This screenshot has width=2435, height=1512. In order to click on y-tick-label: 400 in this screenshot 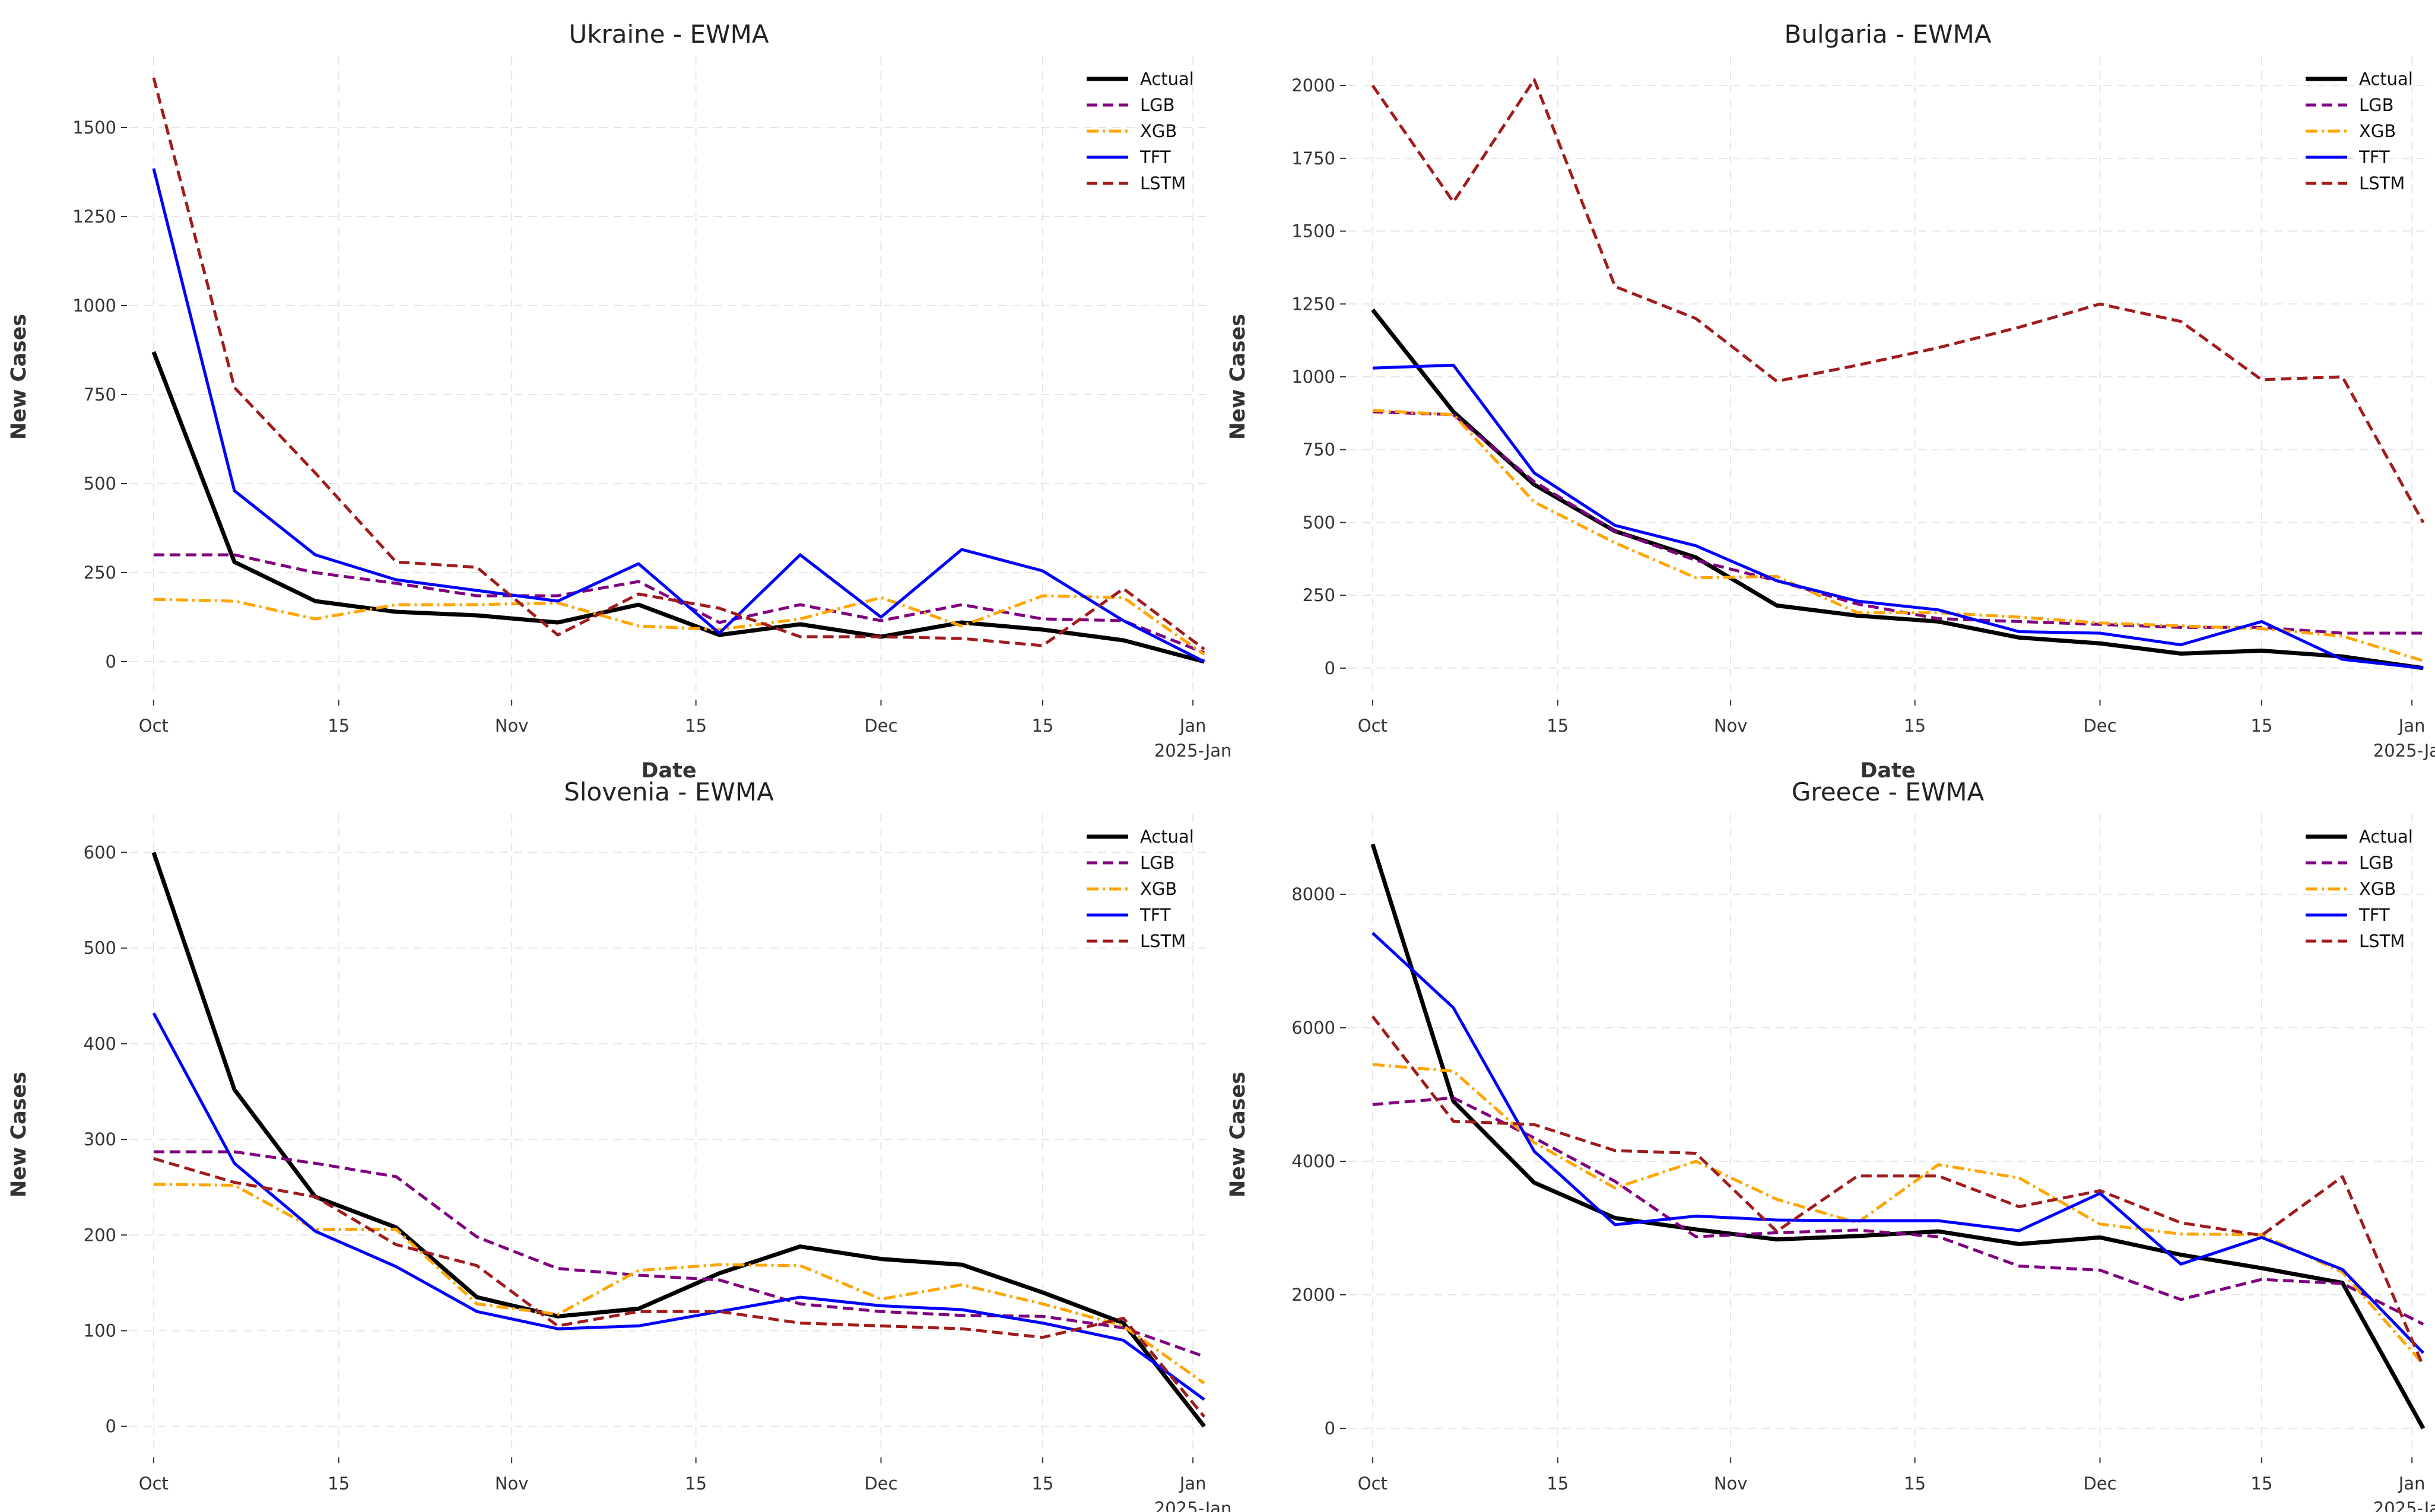, I will do `click(100, 1044)`.